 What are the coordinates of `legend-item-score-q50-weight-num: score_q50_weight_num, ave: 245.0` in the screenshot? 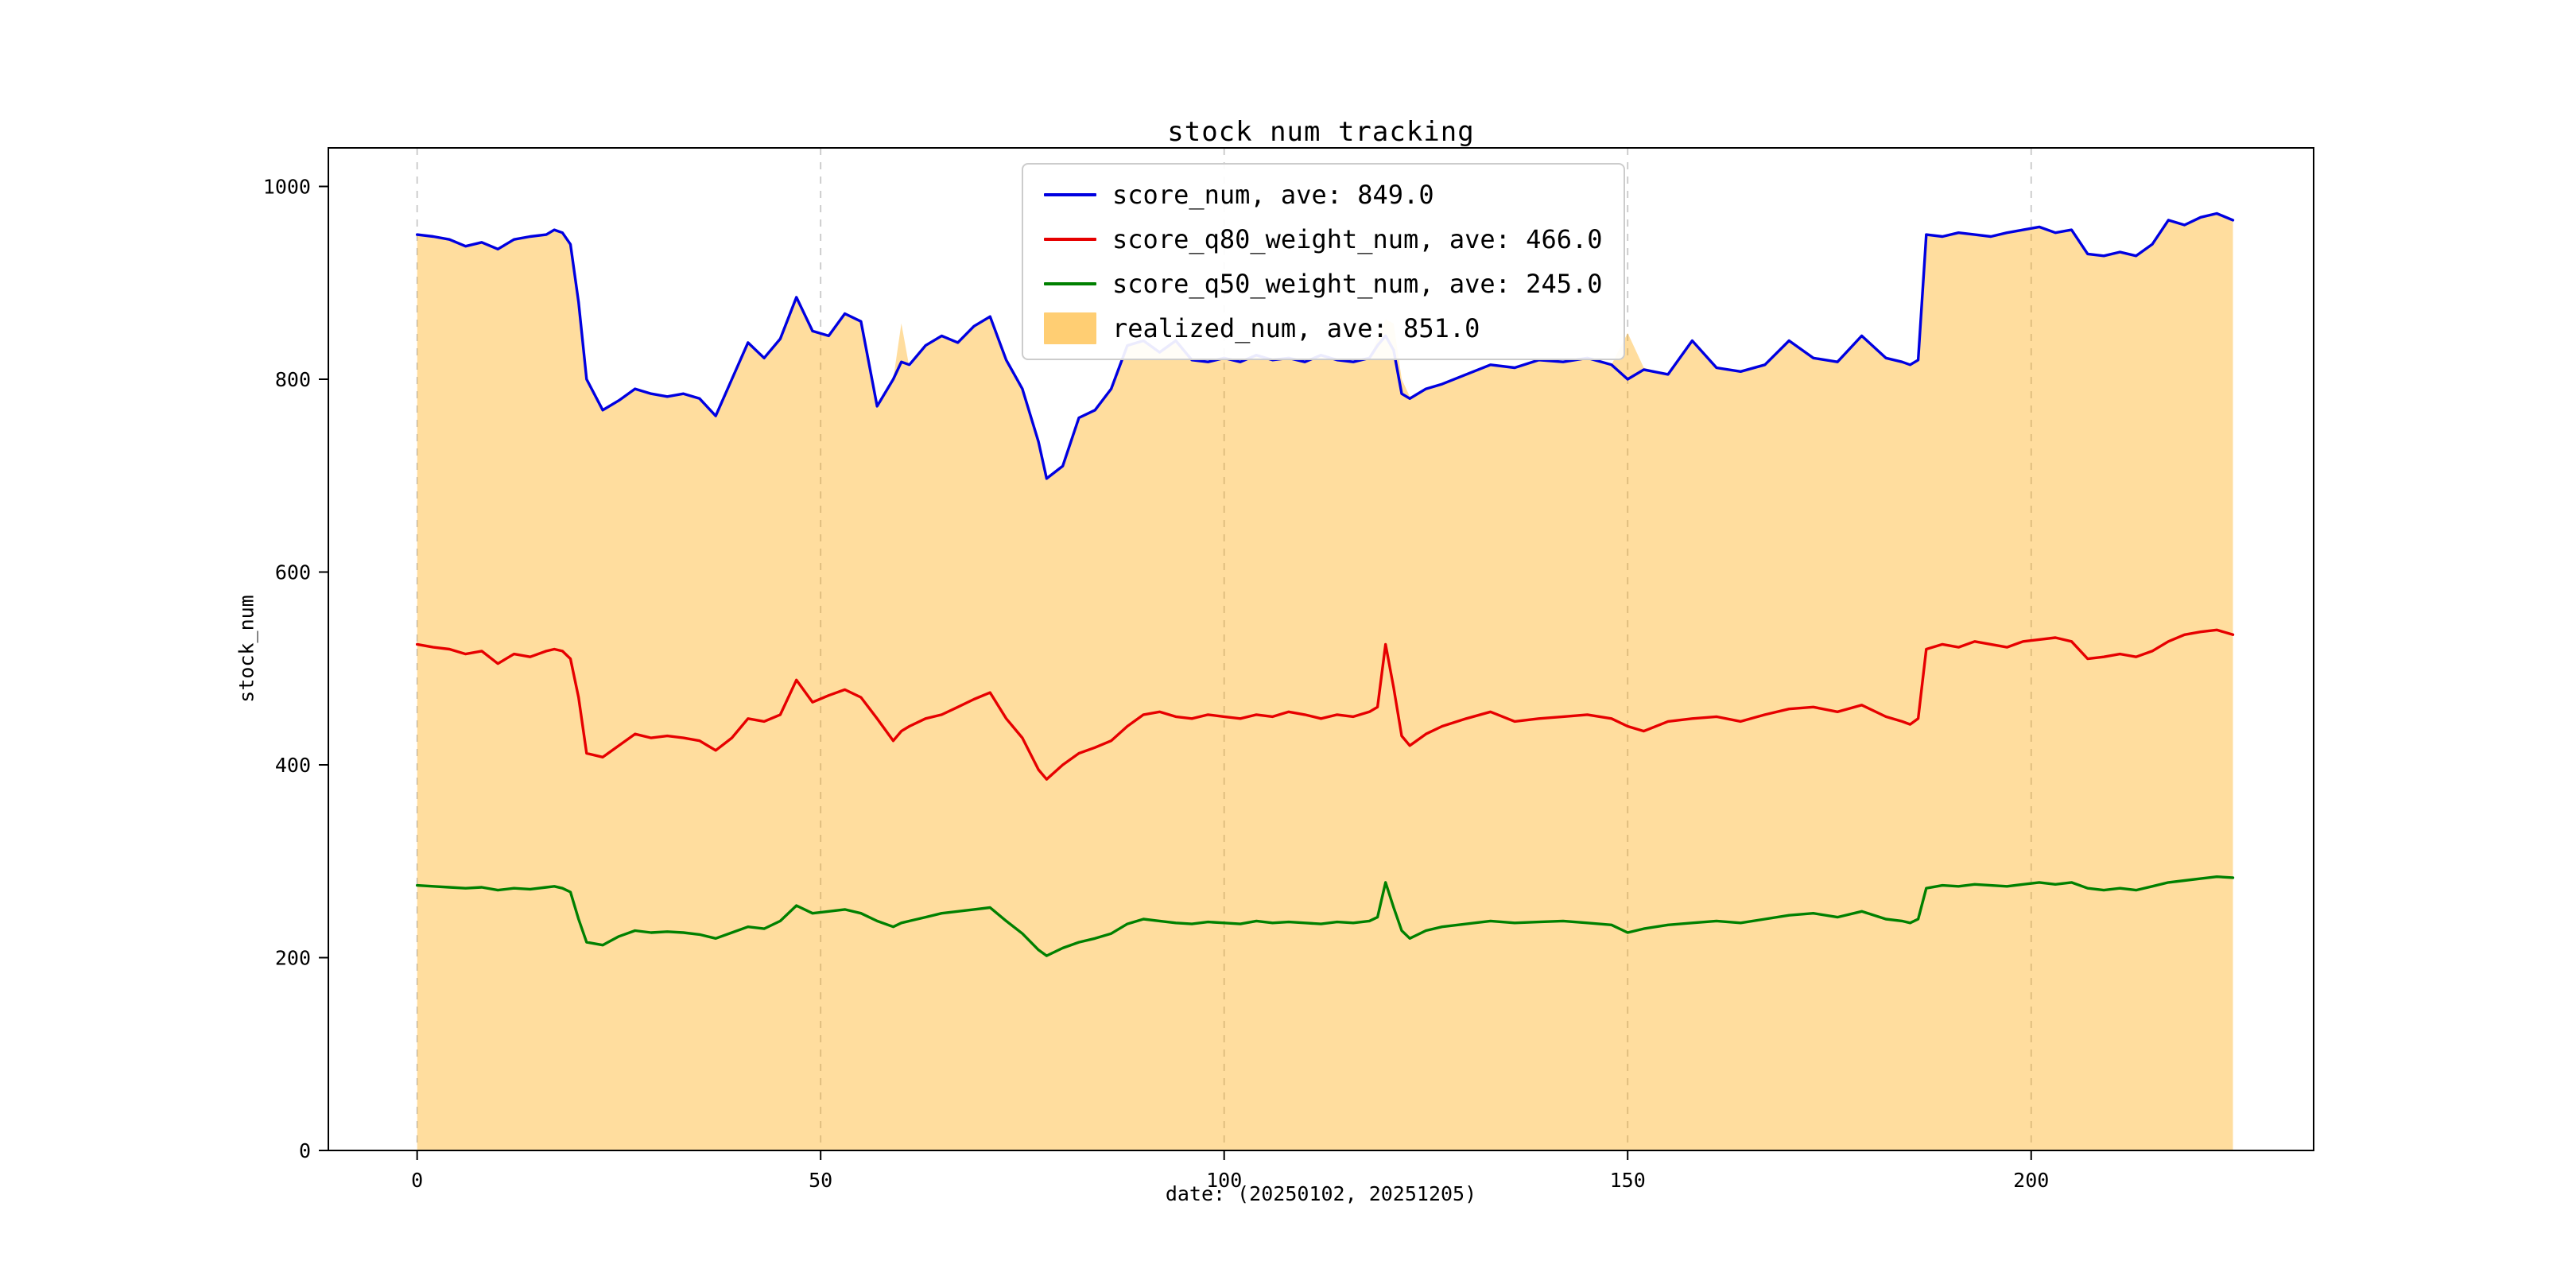 It's located at (1324, 283).